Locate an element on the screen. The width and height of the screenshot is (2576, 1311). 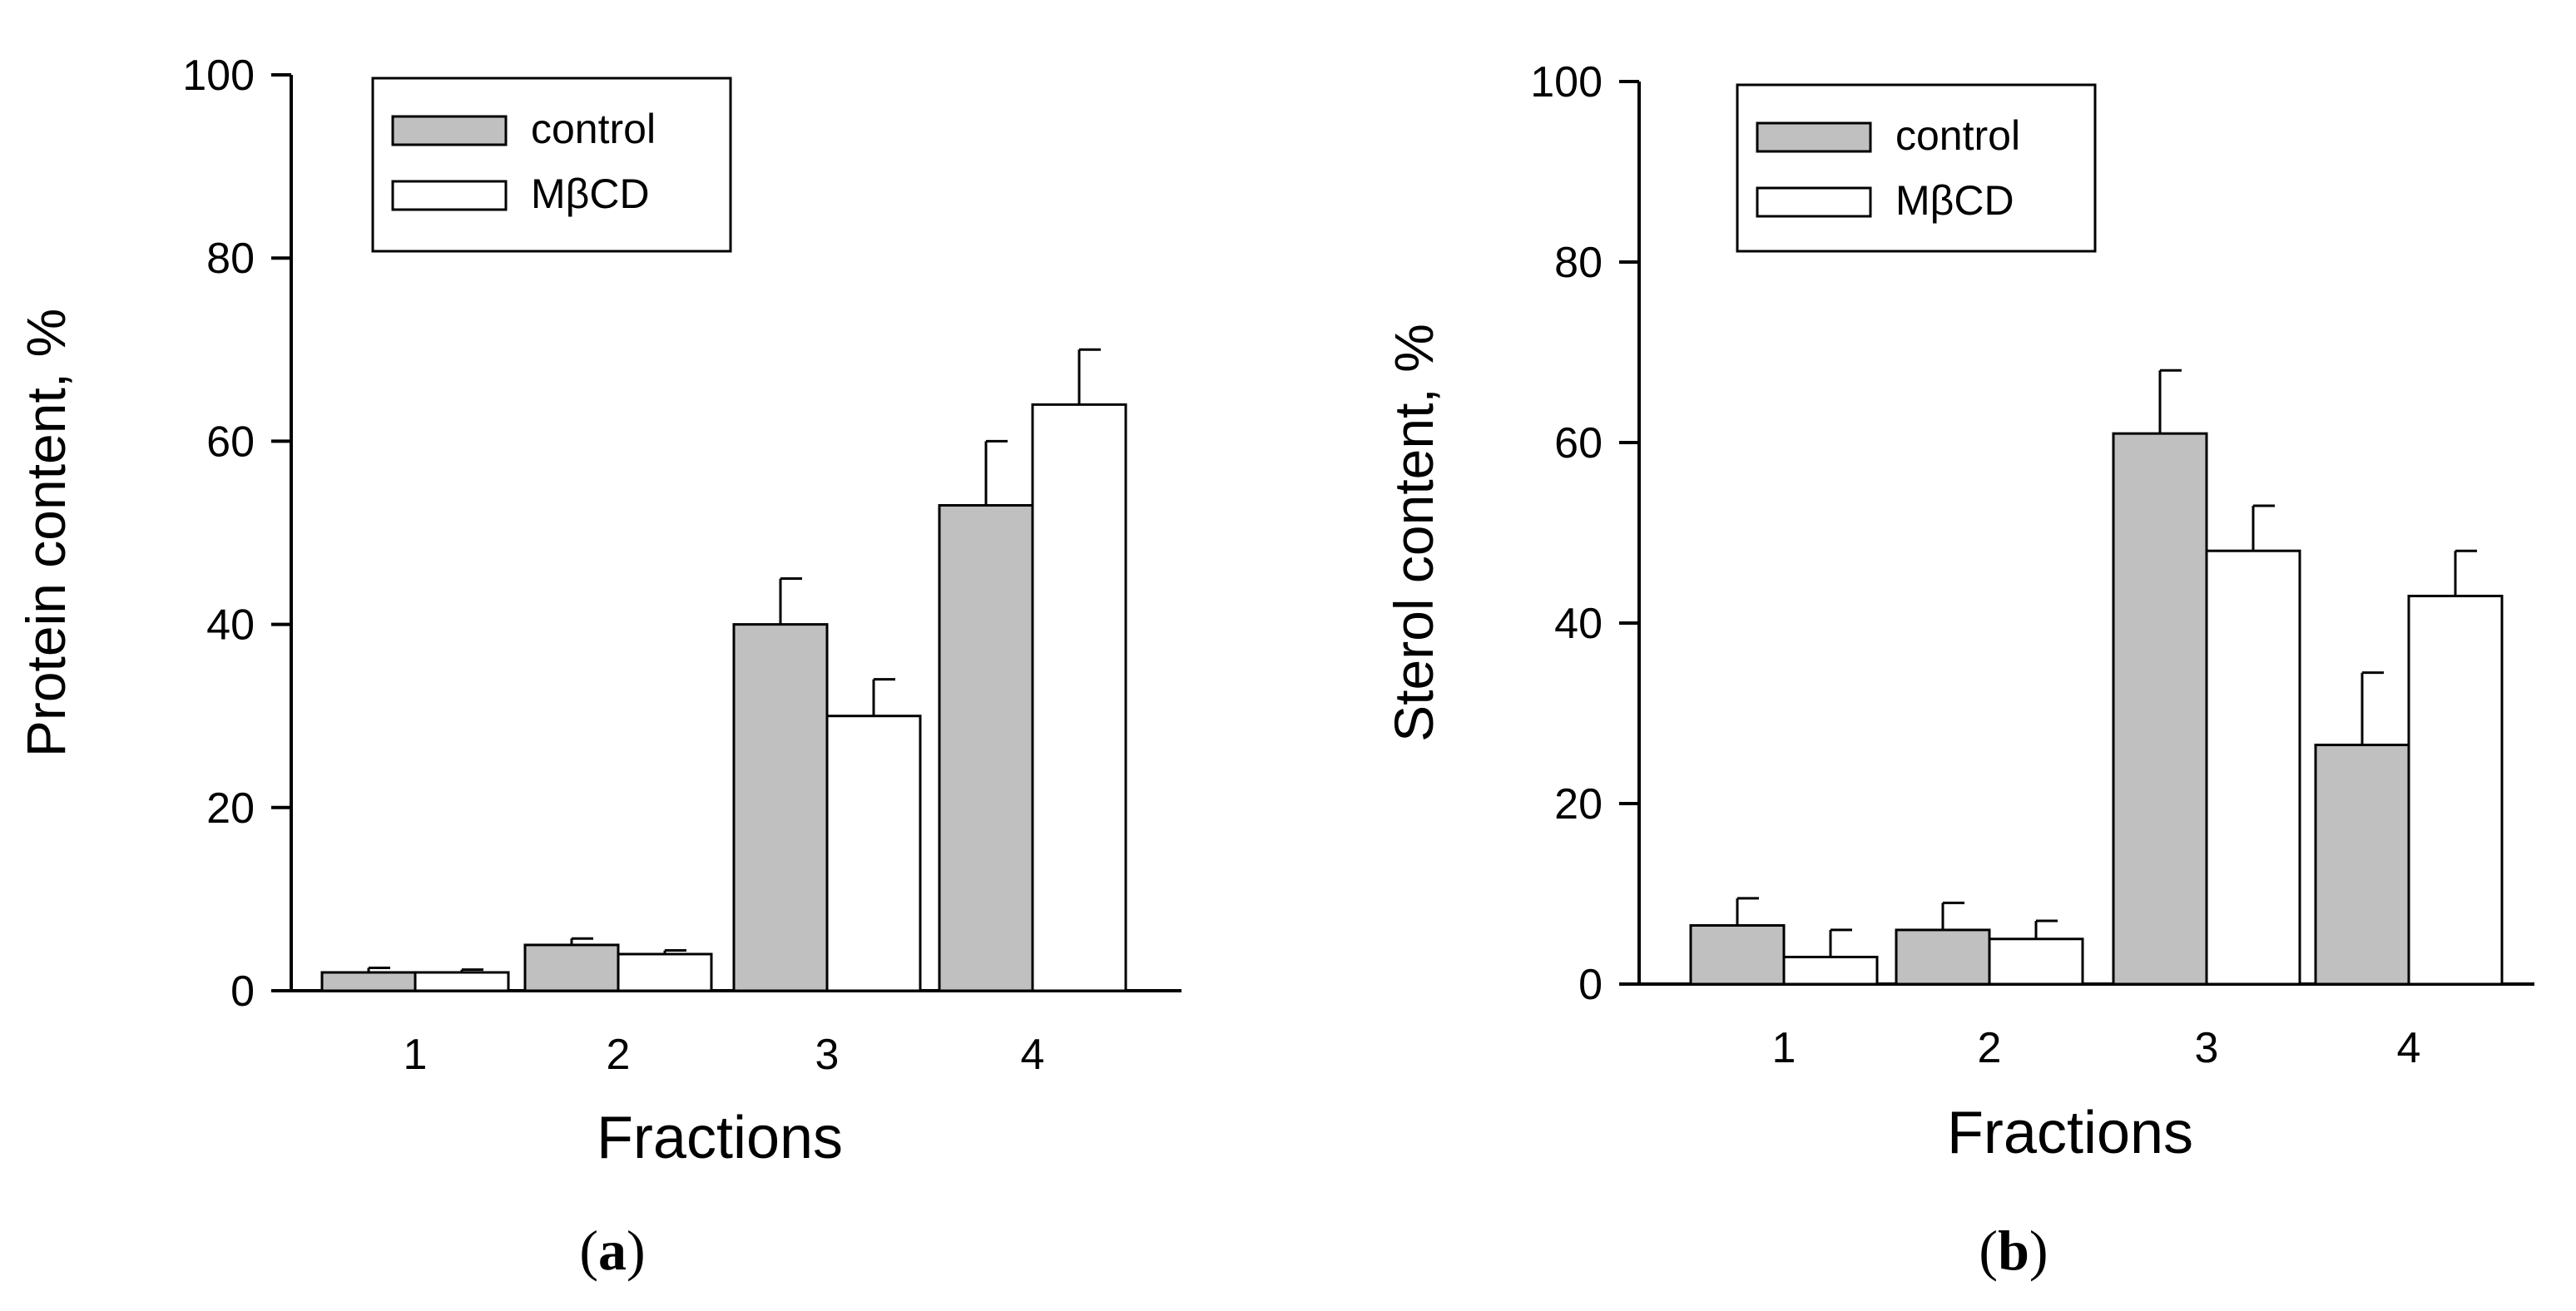
y-axis-label: Sterol content, % is located at coordinates (1414, 533).